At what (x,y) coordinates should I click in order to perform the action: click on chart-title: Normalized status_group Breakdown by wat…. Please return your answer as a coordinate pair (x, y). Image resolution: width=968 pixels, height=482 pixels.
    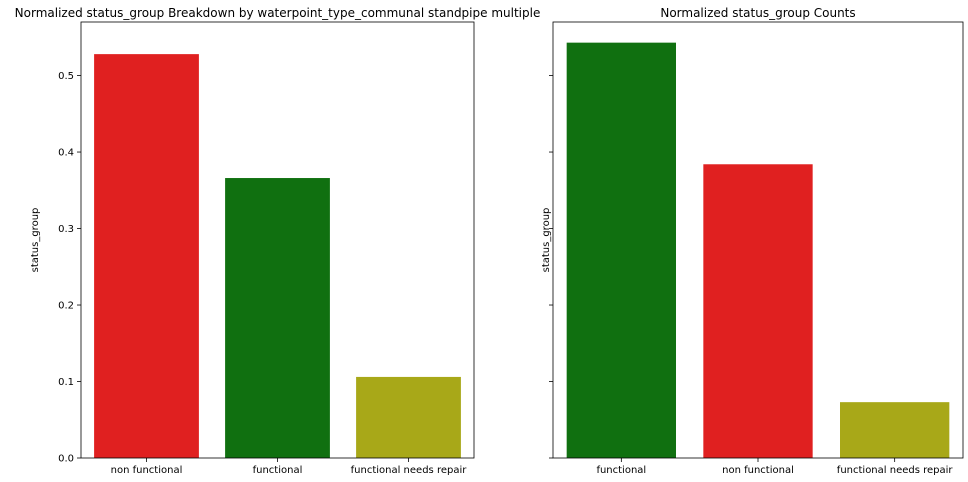
    Looking at the image, I should click on (278, 13).